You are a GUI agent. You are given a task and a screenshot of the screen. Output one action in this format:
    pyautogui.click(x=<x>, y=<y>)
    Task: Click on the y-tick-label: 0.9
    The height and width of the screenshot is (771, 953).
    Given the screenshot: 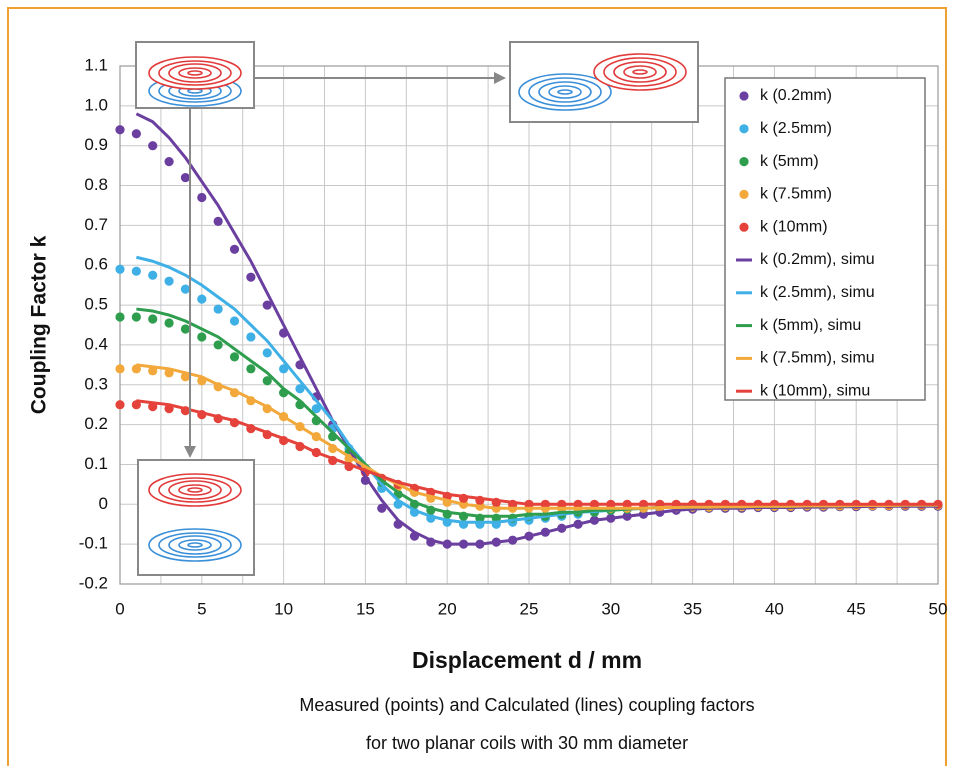 What is the action you would take?
    pyautogui.click(x=96, y=144)
    